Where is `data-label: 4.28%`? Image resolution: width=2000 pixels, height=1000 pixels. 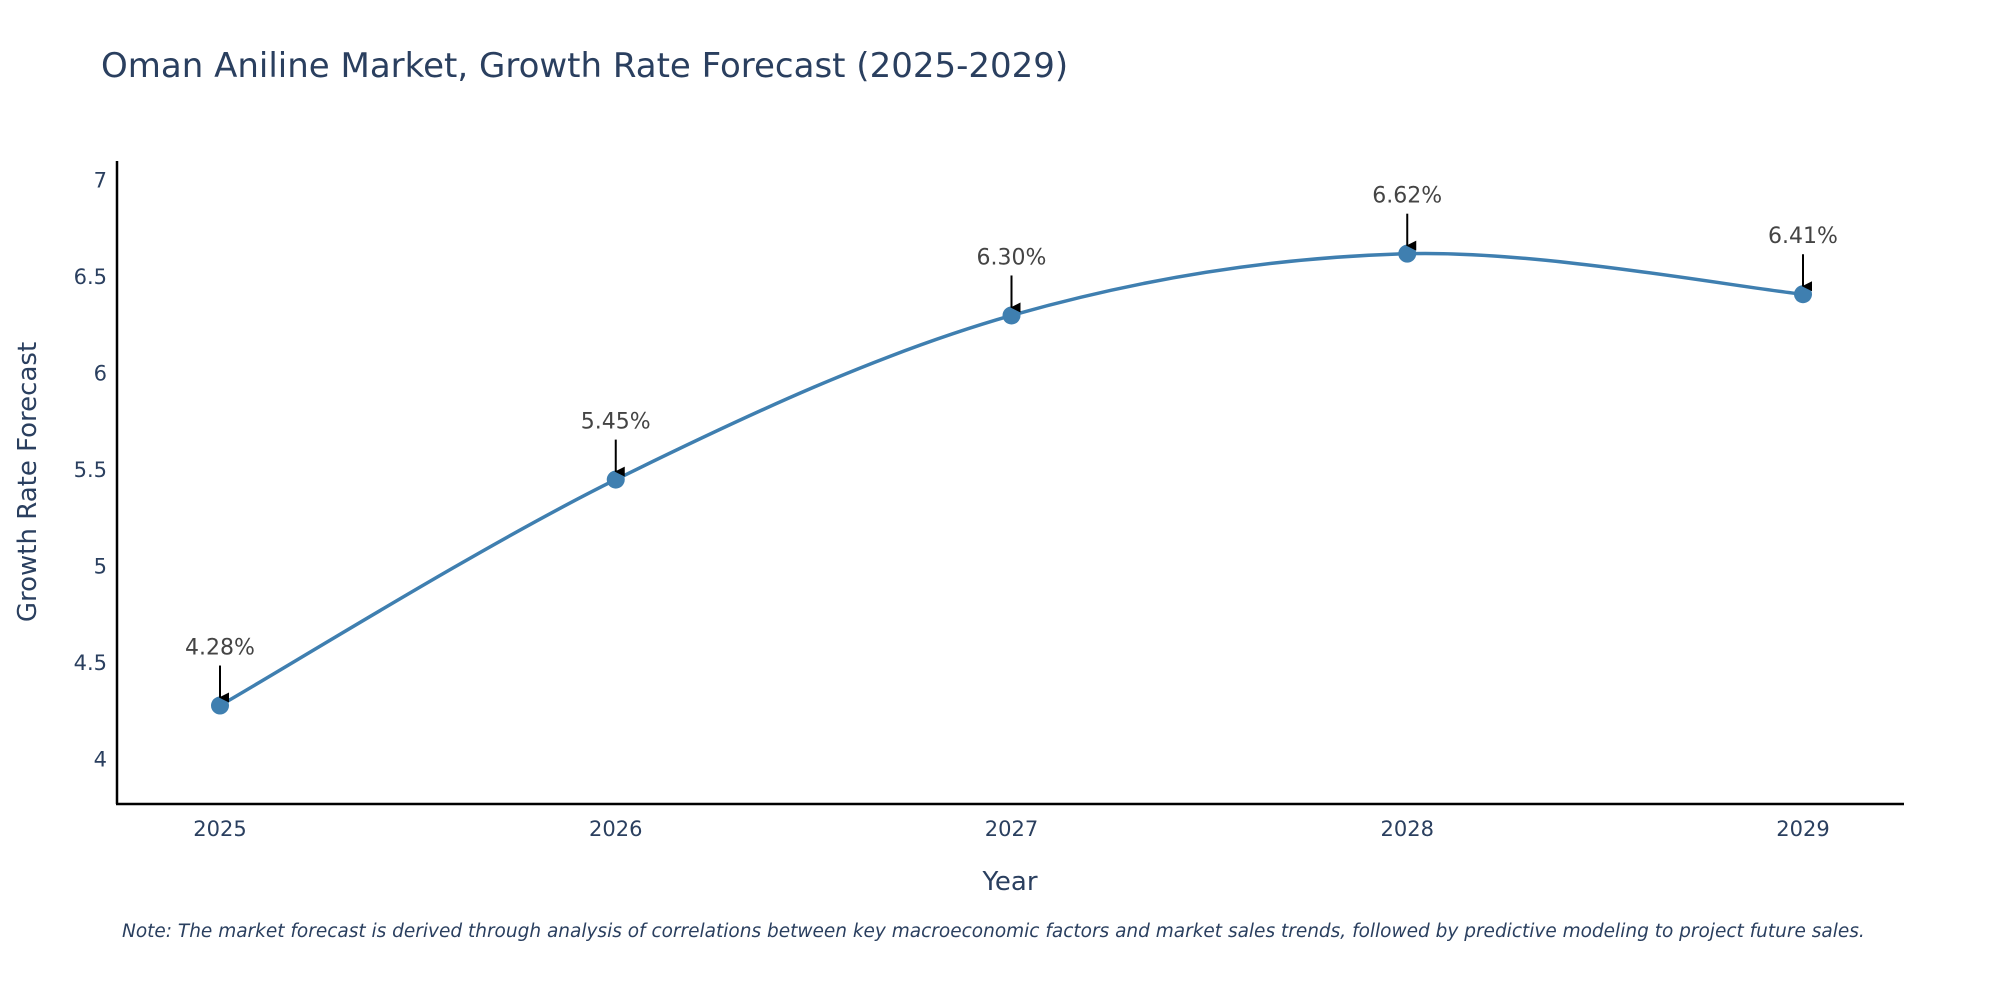
data-label: 4.28% is located at coordinates (220, 648).